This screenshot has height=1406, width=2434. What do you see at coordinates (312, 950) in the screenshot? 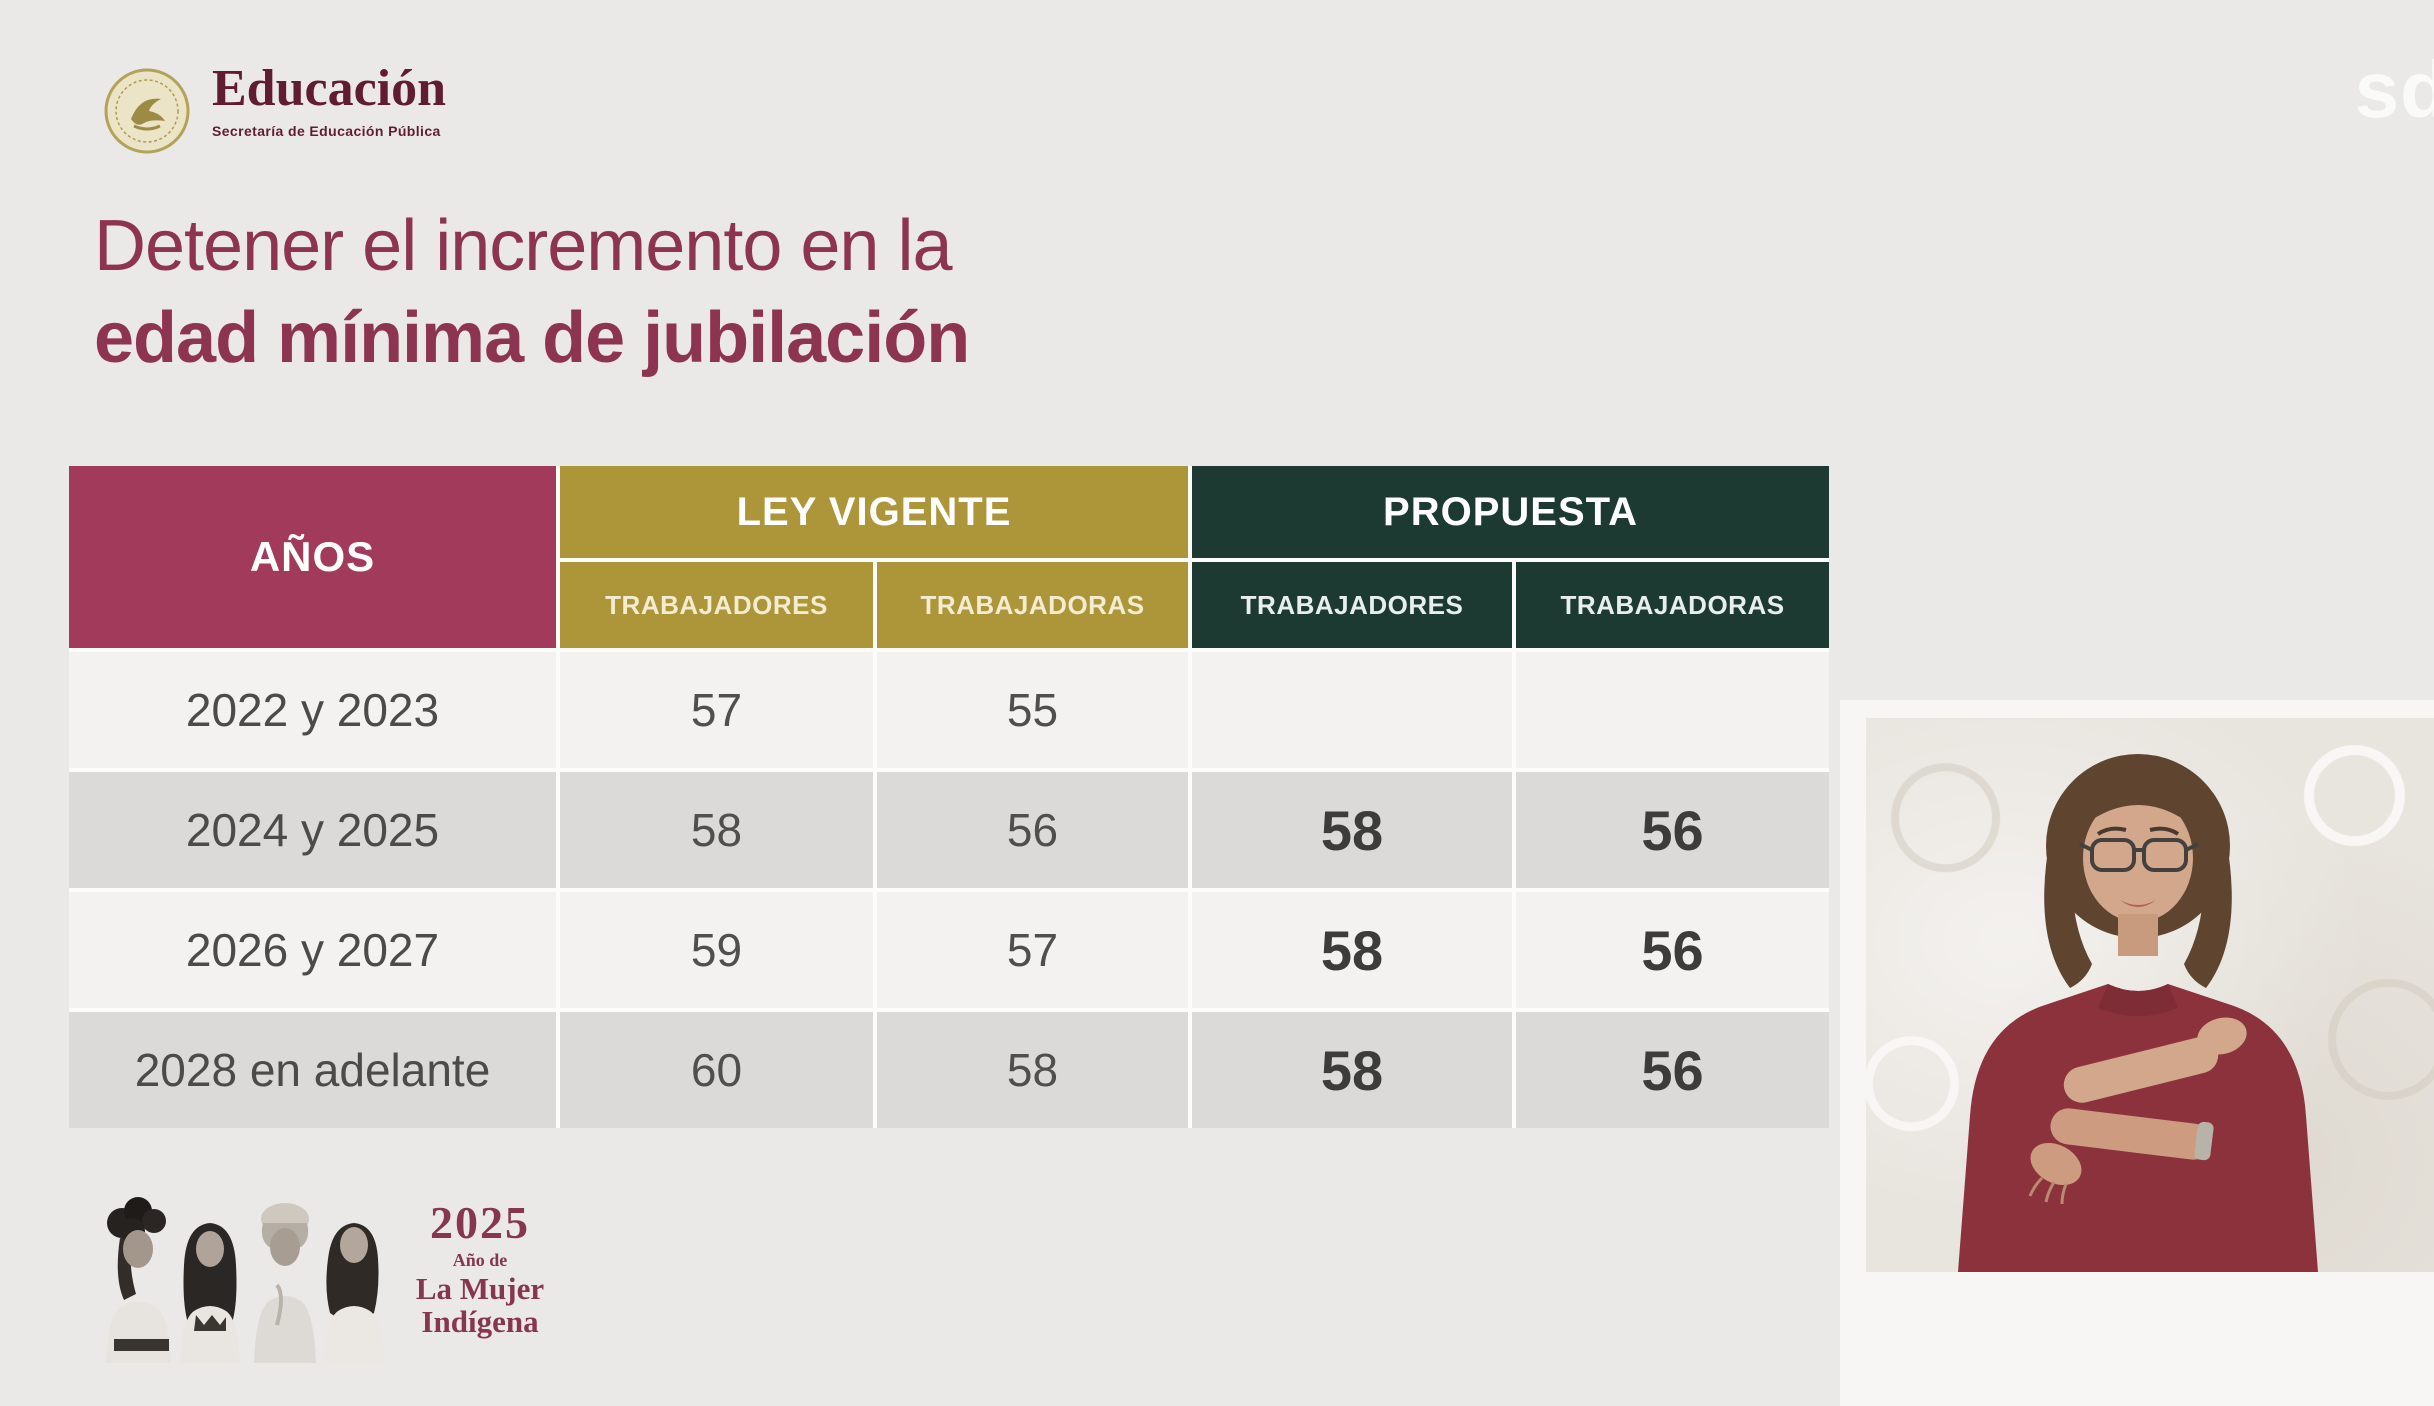
I see `table-cell-years: 2026 y 2027` at bounding box center [312, 950].